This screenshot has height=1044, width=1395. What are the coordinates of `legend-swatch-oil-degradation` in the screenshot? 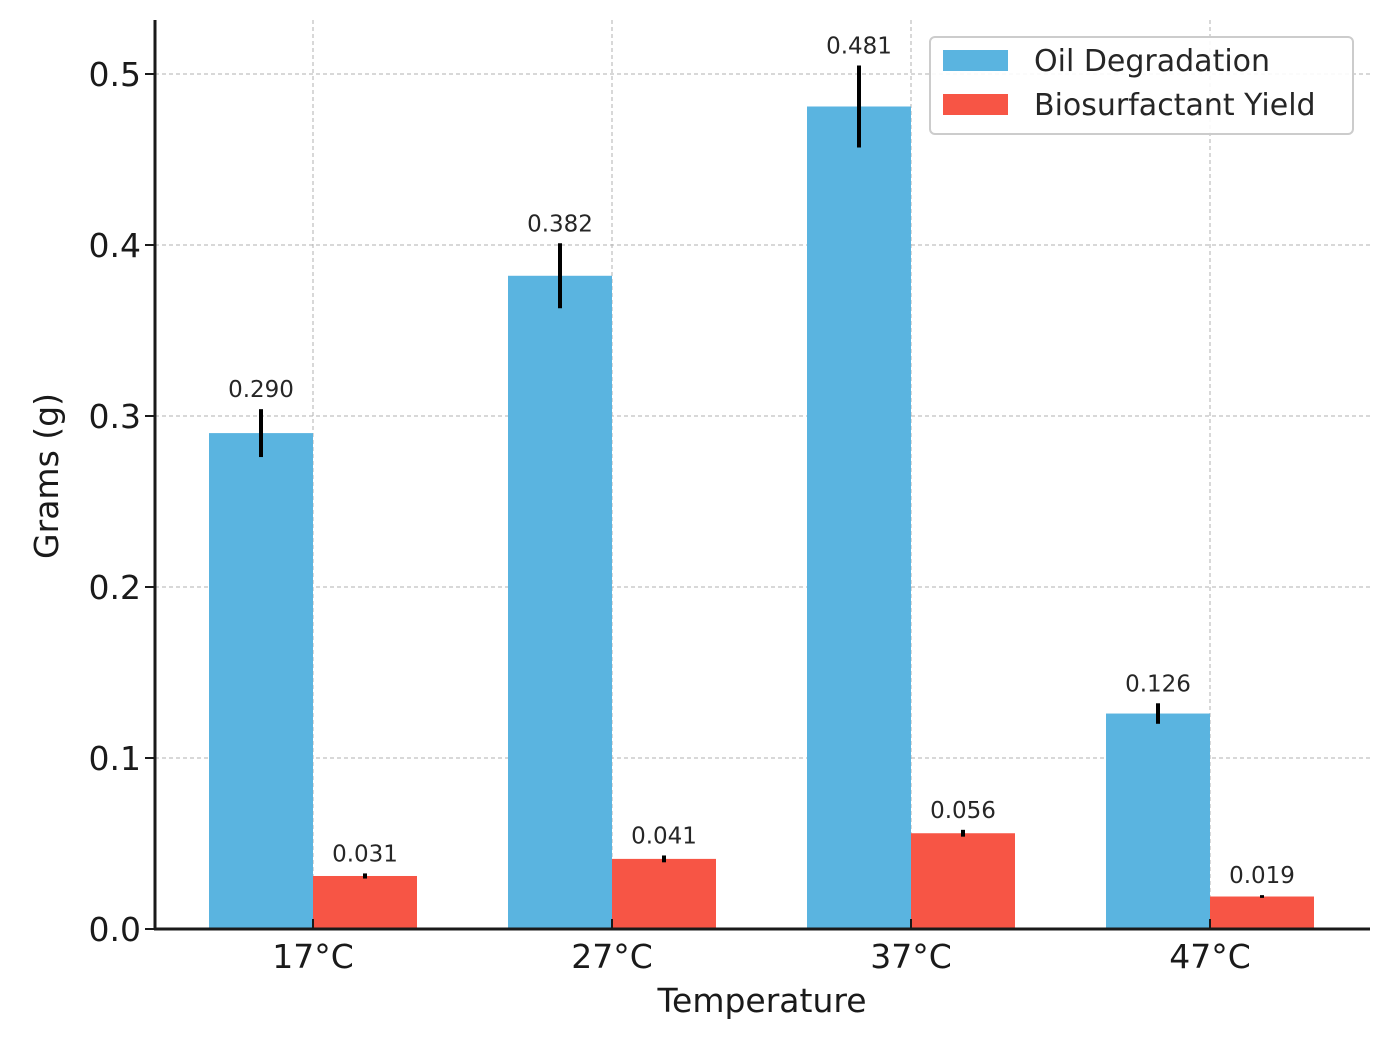 It's located at (975, 60).